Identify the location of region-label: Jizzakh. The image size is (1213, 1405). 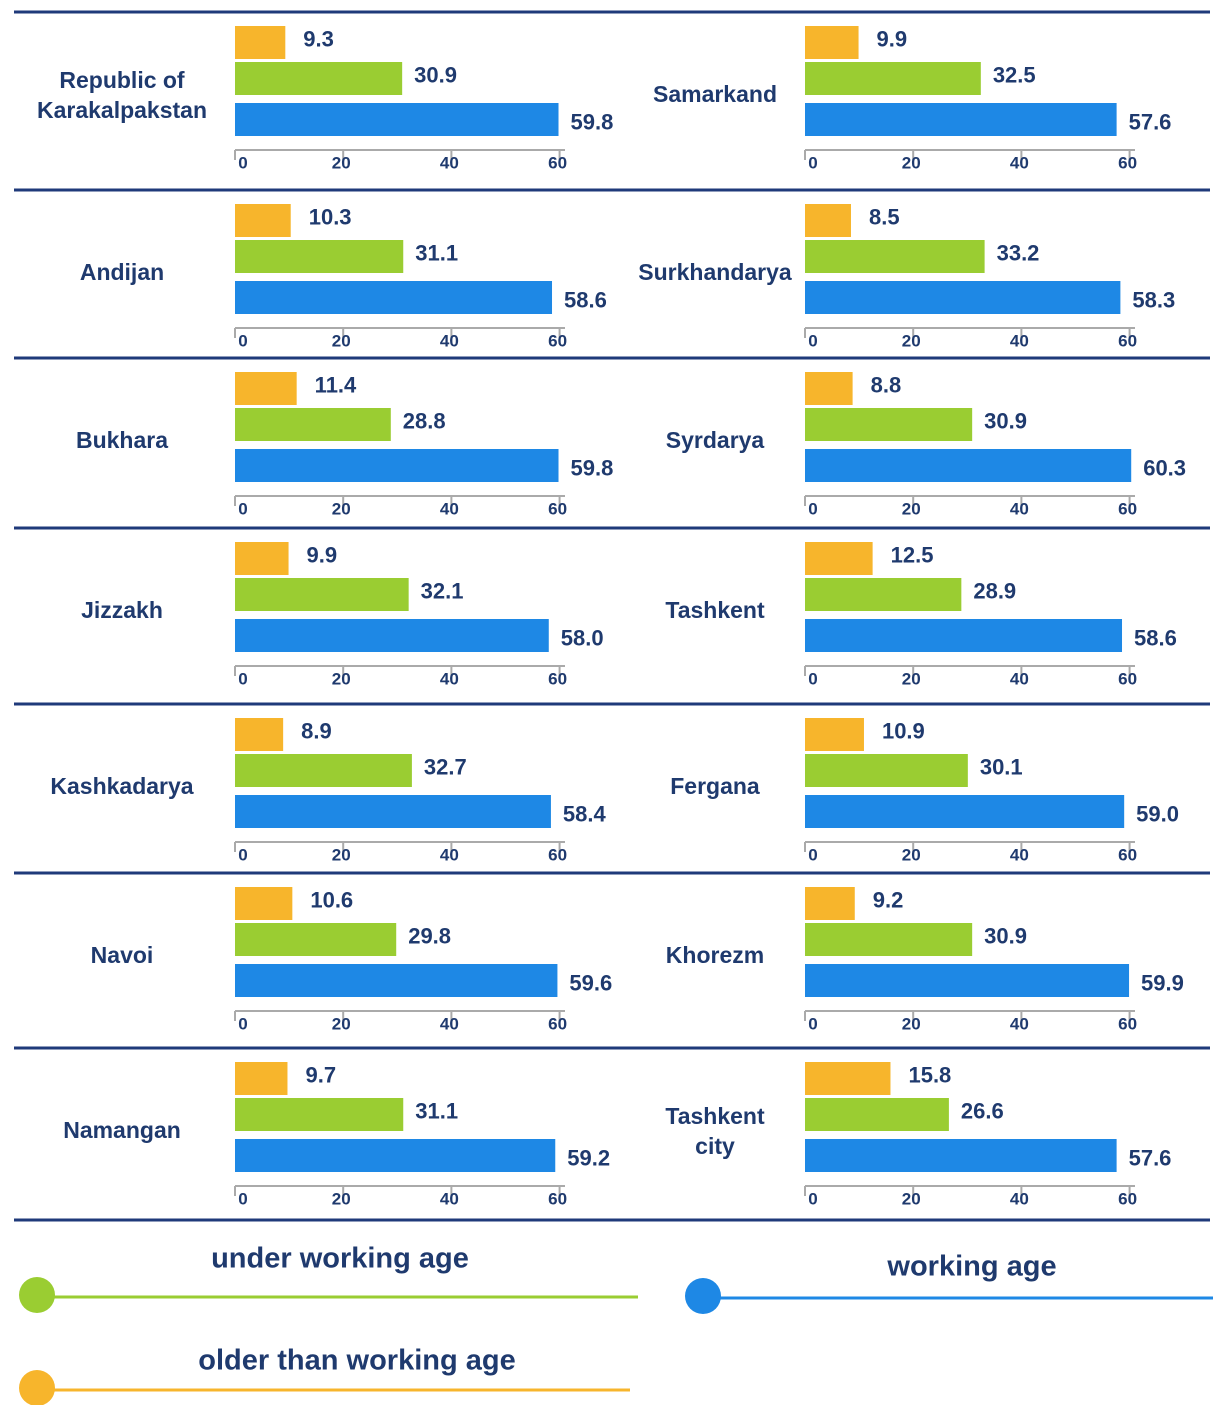
(122, 610).